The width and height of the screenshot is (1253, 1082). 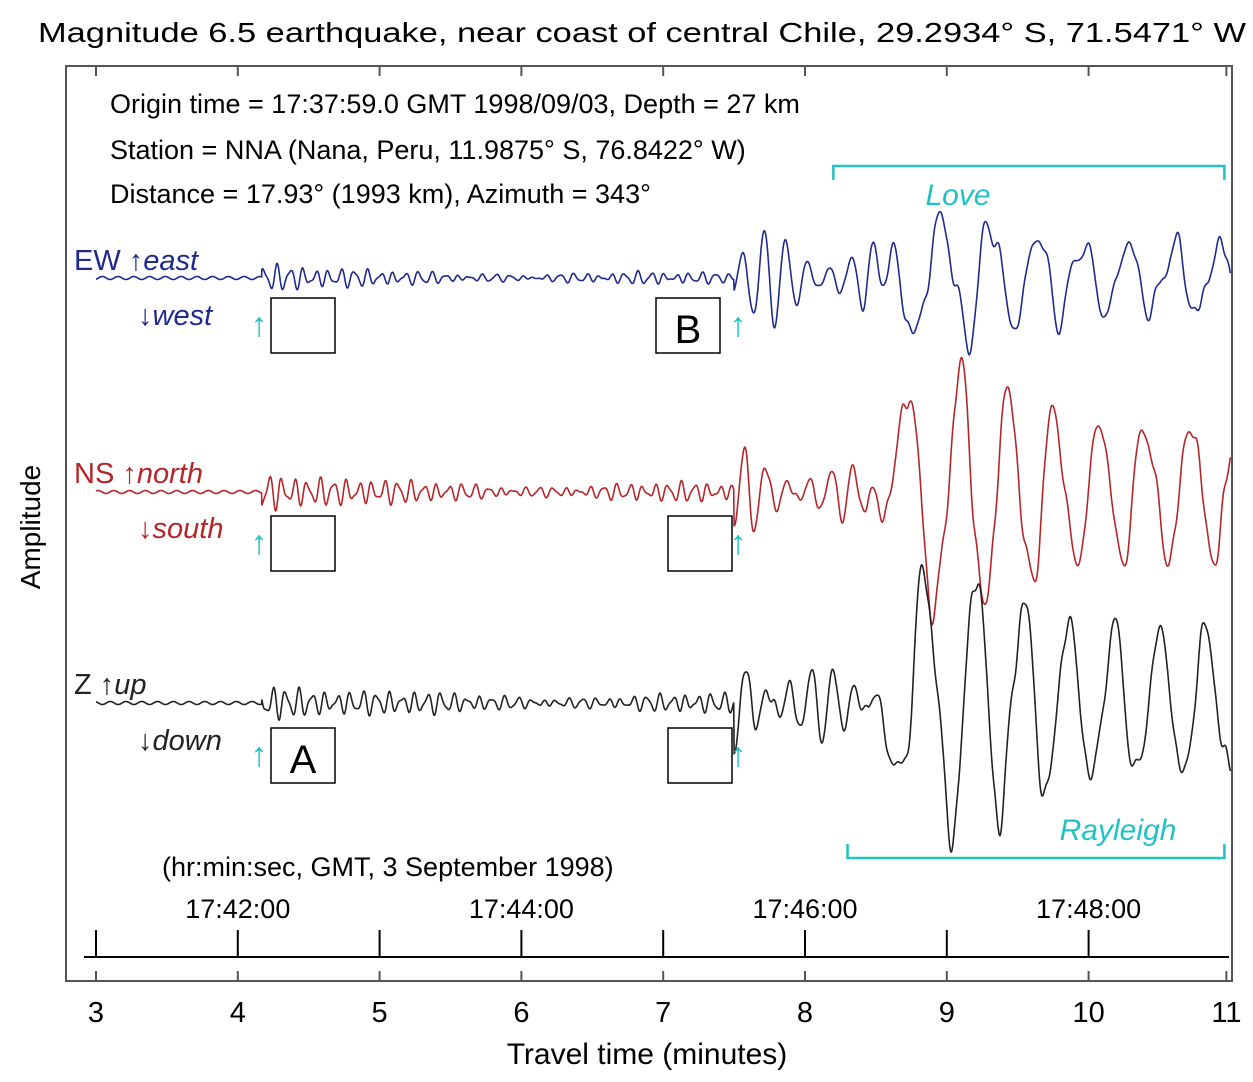 I want to click on top-axis-caption: (hr:min:sec, GMT, 3 September 1998), so click(x=388, y=867).